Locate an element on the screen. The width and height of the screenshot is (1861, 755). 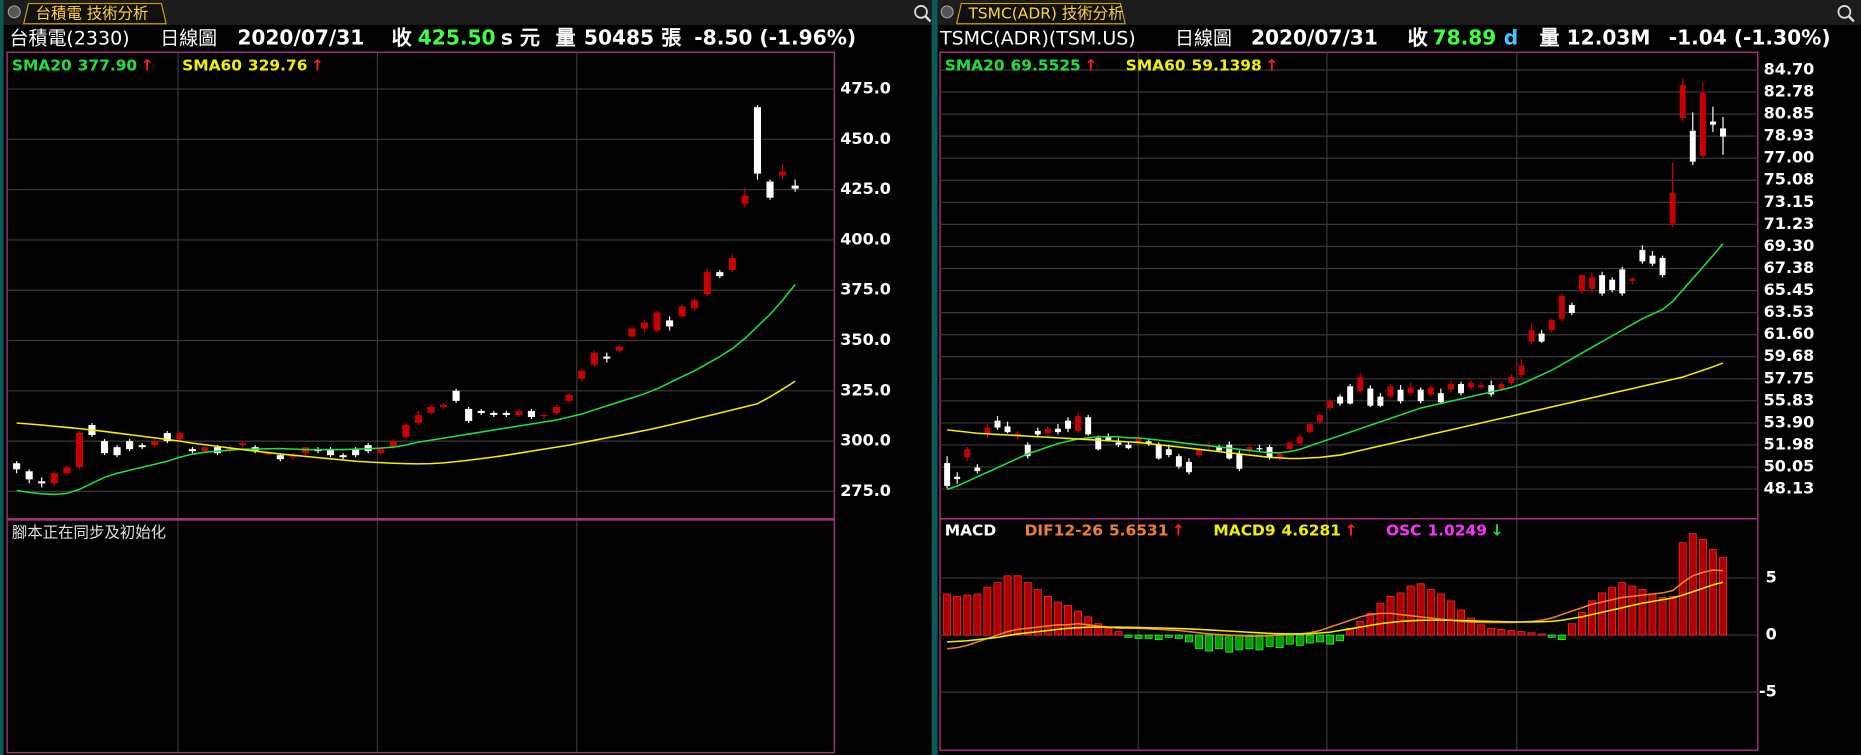
y-tick-label: 82.78 is located at coordinates (1789, 90).